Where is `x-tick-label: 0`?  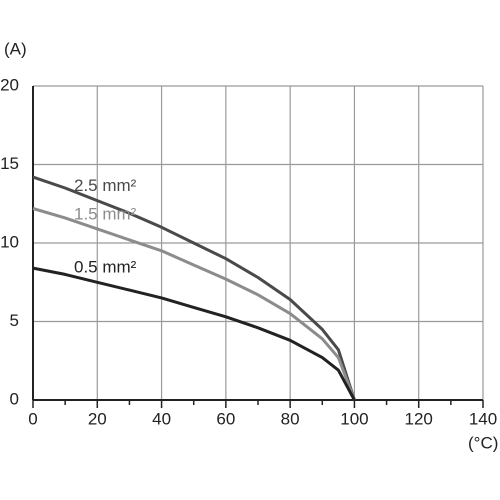
x-tick-label: 0 is located at coordinates (32, 418).